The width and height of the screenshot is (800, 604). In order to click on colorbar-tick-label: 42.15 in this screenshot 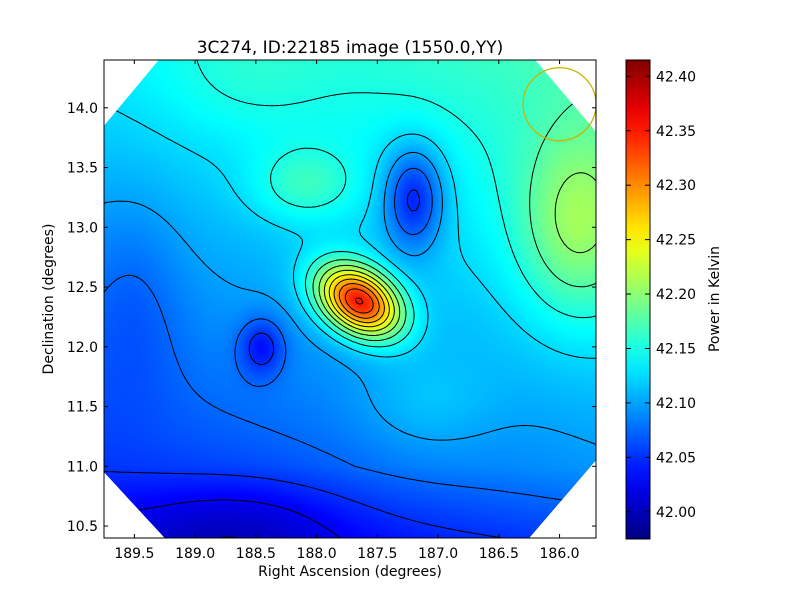, I will do `click(676, 349)`.